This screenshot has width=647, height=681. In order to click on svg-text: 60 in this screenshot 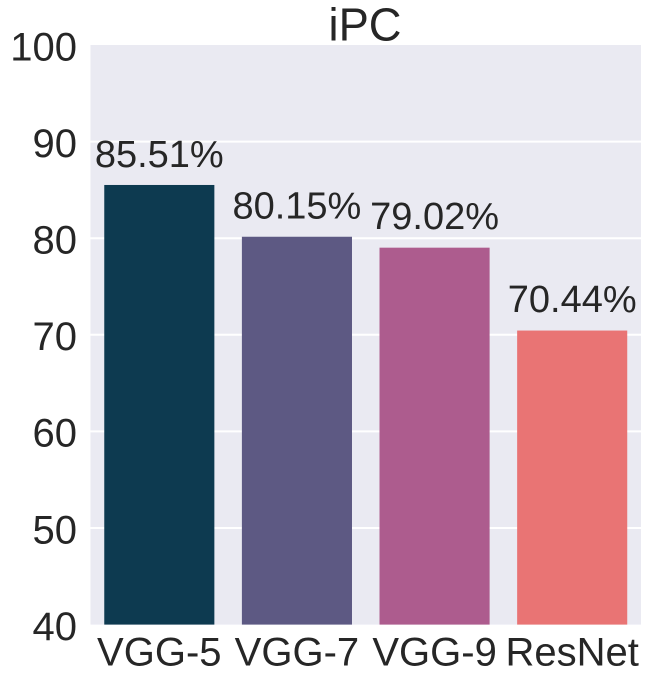, I will do `click(55, 434)`.